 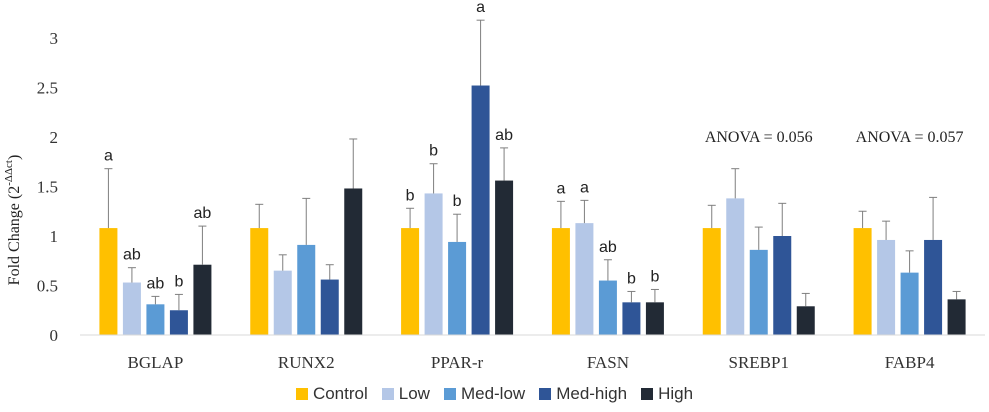 I want to click on legend-item-low: Low, so click(x=405, y=394).